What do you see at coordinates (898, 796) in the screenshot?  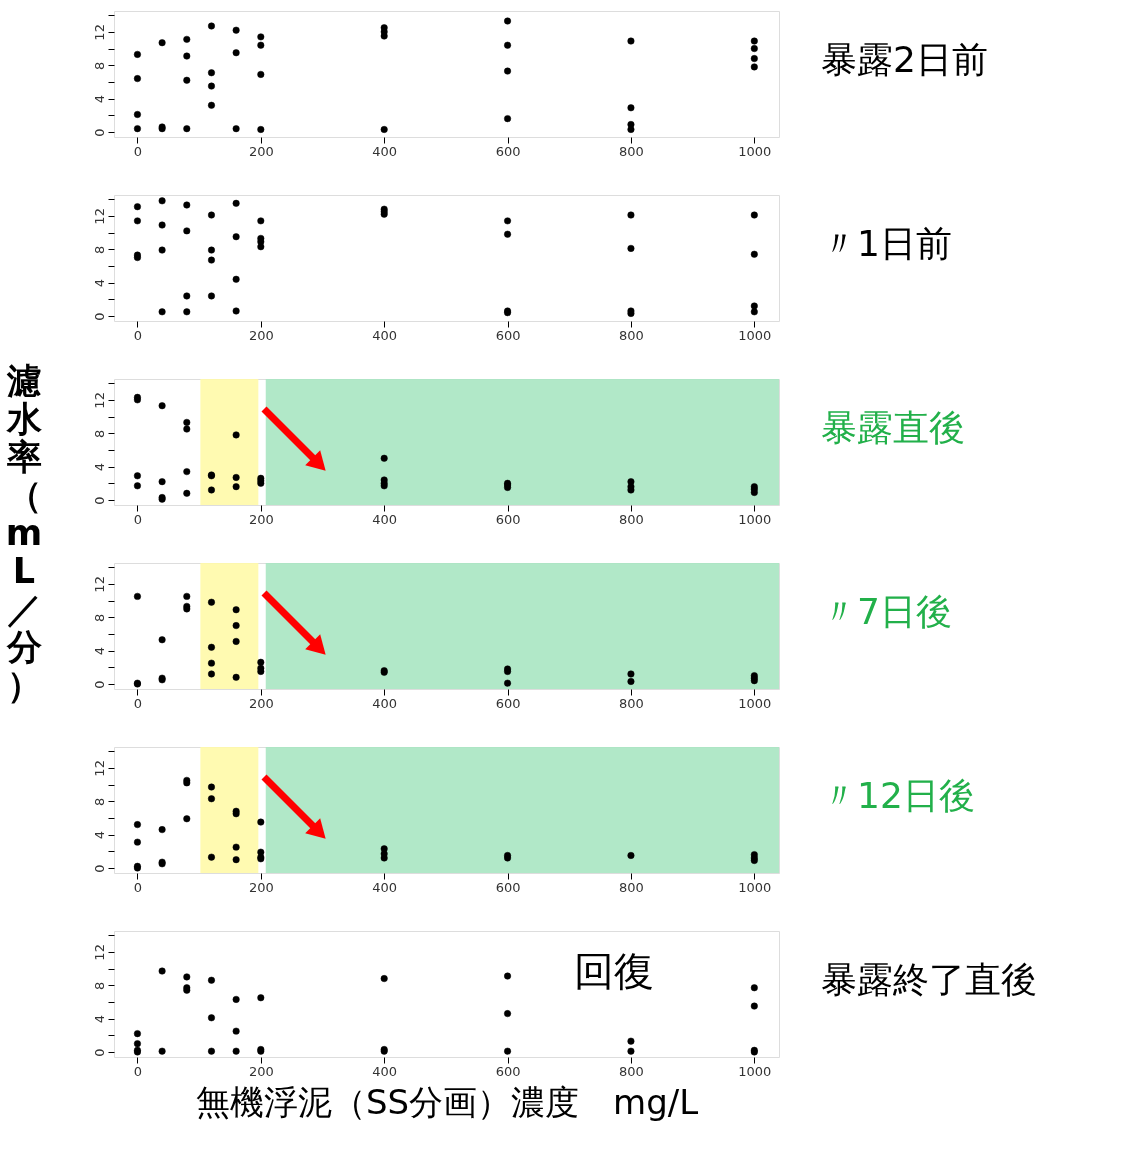 I see `text: 〃12日後` at bounding box center [898, 796].